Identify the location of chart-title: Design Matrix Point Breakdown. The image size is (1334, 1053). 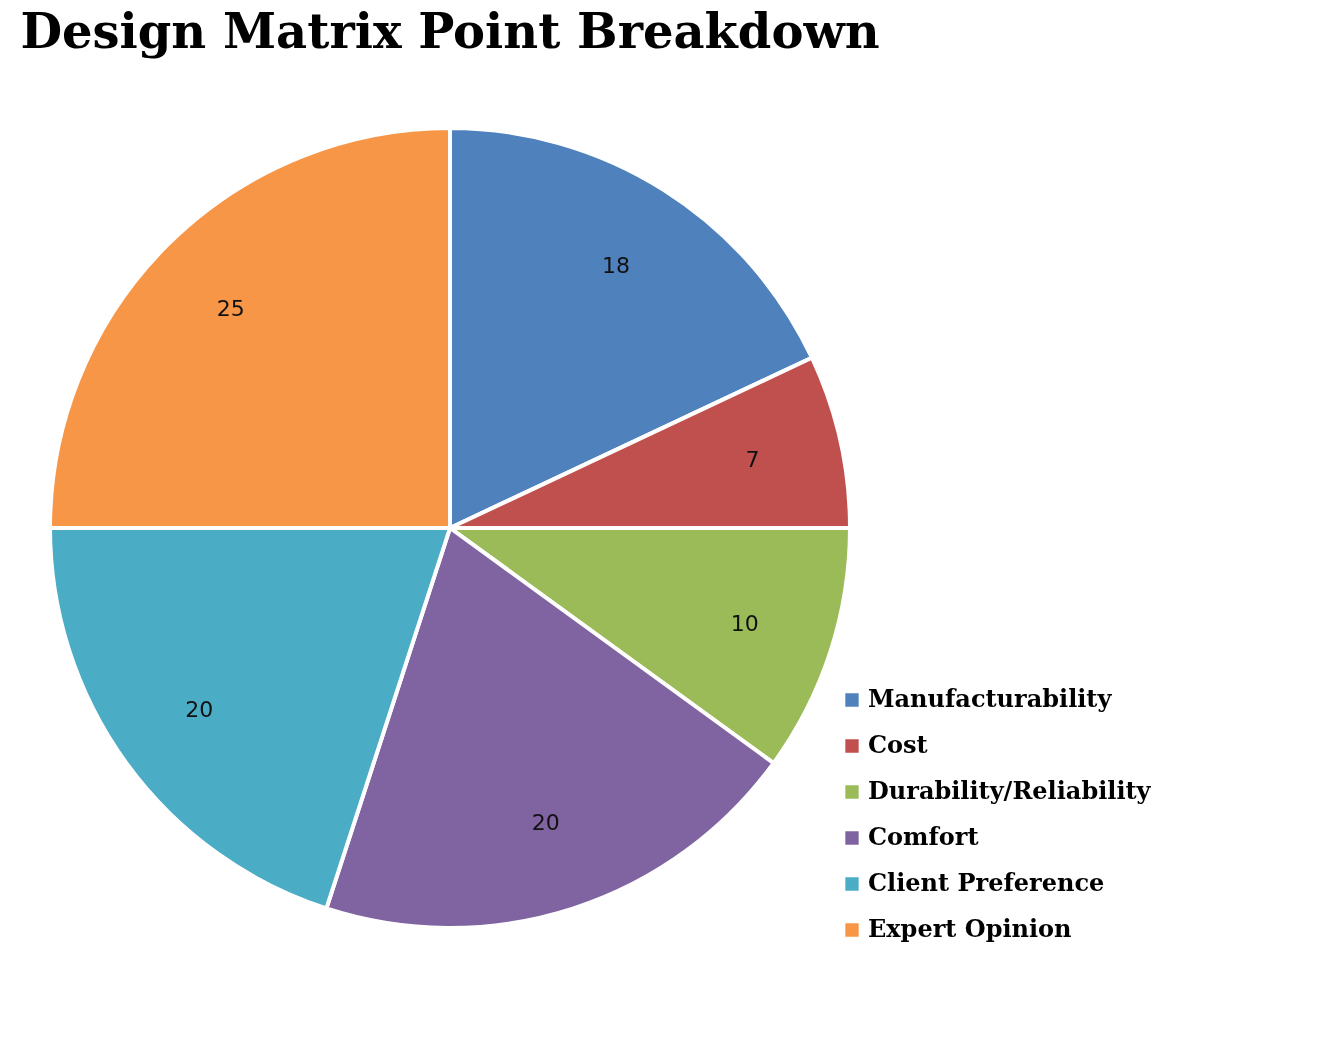
(450, 31).